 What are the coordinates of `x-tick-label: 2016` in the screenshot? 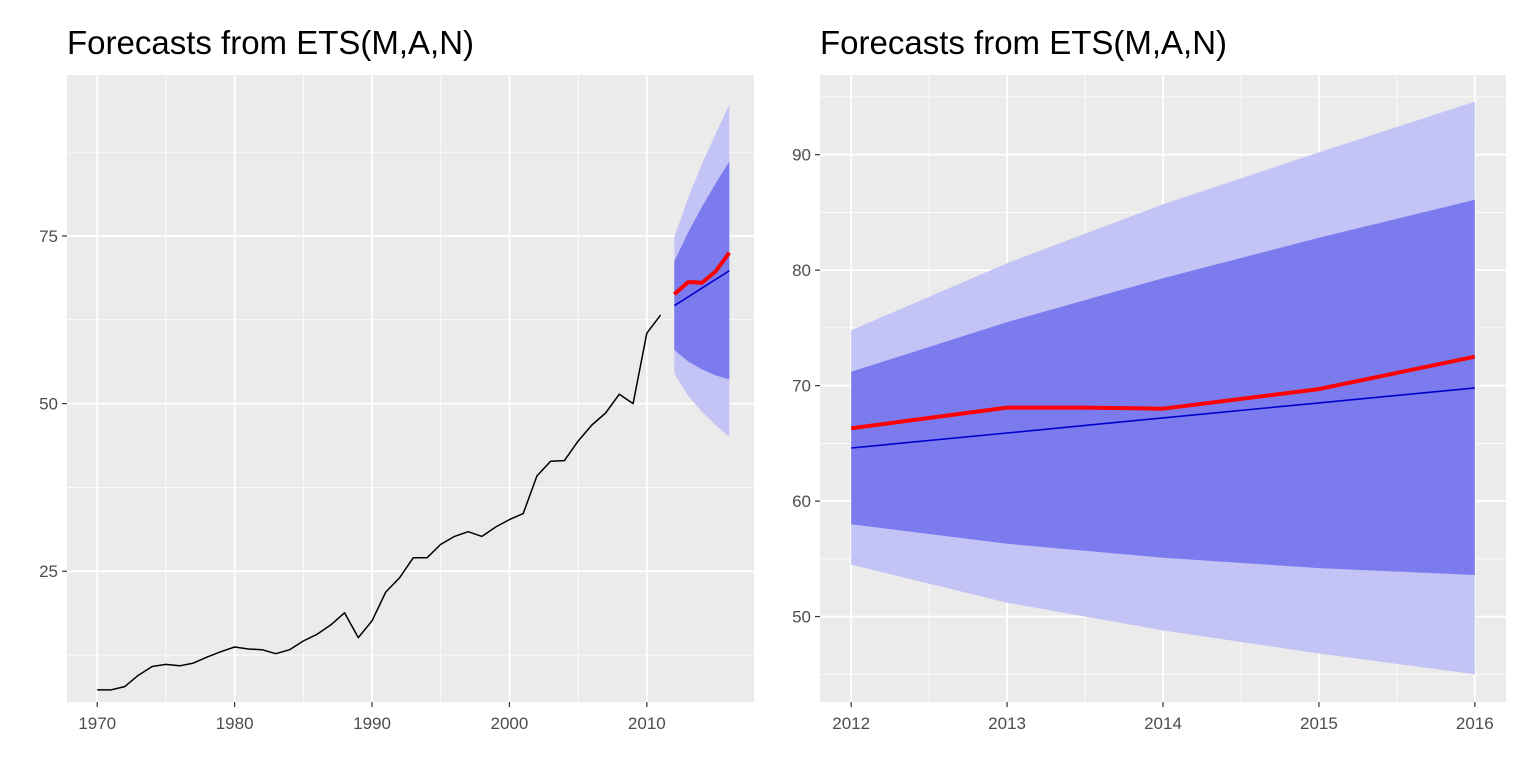 It's located at (1475, 723).